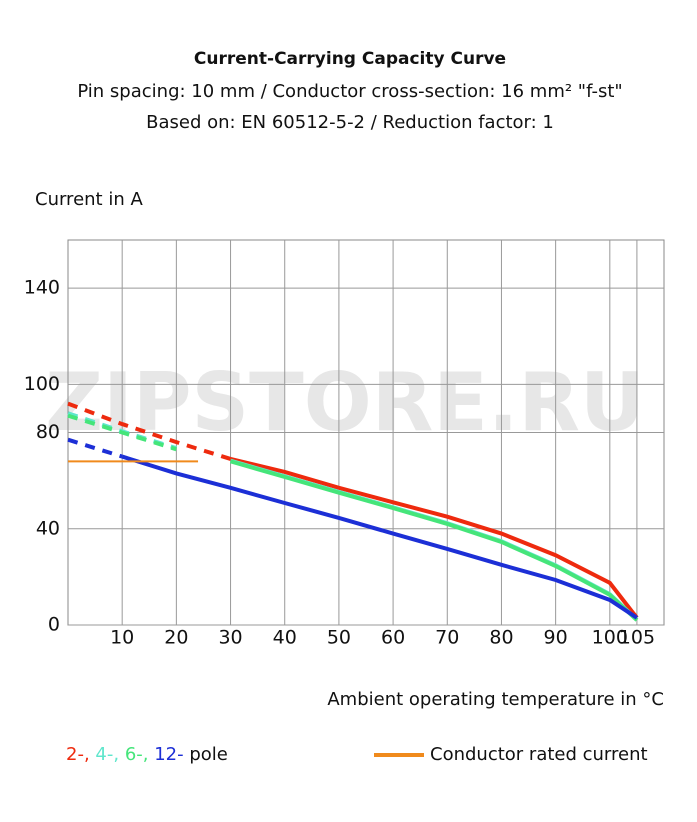 The width and height of the screenshot is (697, 822). What do you see at coordinates (339, 638) in the screenshot?
I see `x-tick-label: 50` at bounding box center [339, 638].